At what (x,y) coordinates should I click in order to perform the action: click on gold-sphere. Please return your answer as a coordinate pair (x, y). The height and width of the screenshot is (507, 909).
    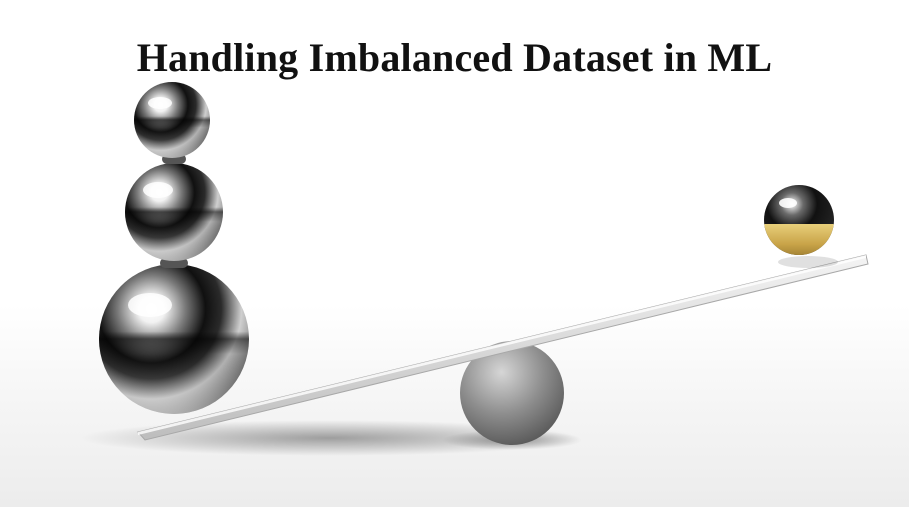
    Looking at the image, I should click on (801, 226).